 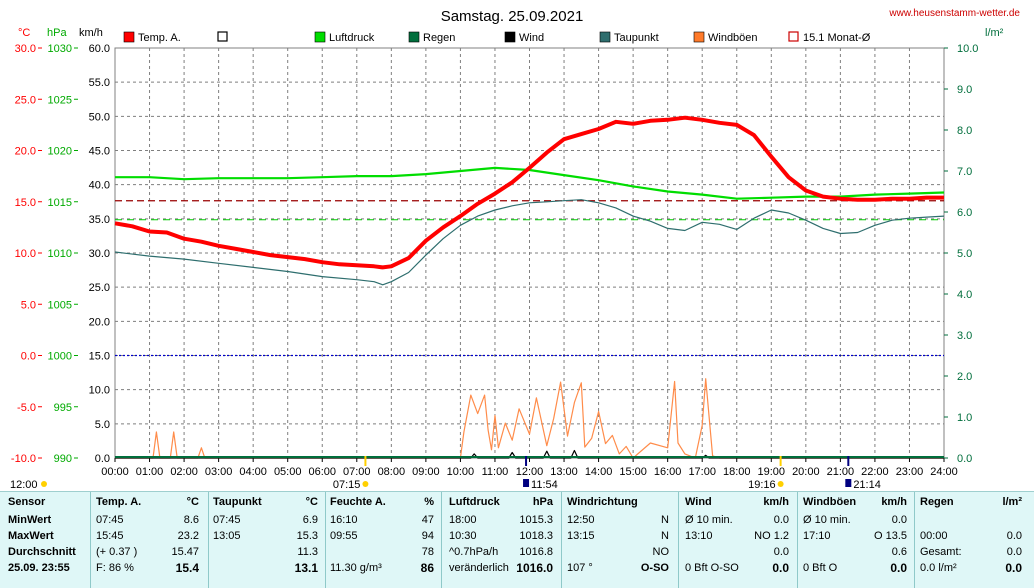 What do you see at coordinates (941, 552) in the screenshot?
I see `row-time: Gesamt:` at bounding box center [941, 552].